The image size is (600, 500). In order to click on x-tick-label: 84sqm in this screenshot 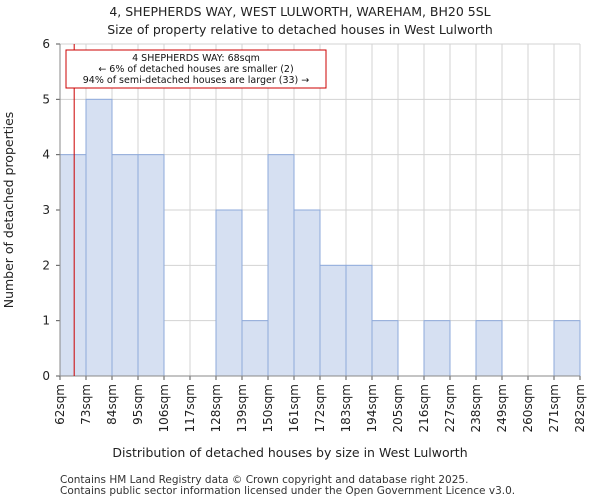, I will do `click(112, 404)`.